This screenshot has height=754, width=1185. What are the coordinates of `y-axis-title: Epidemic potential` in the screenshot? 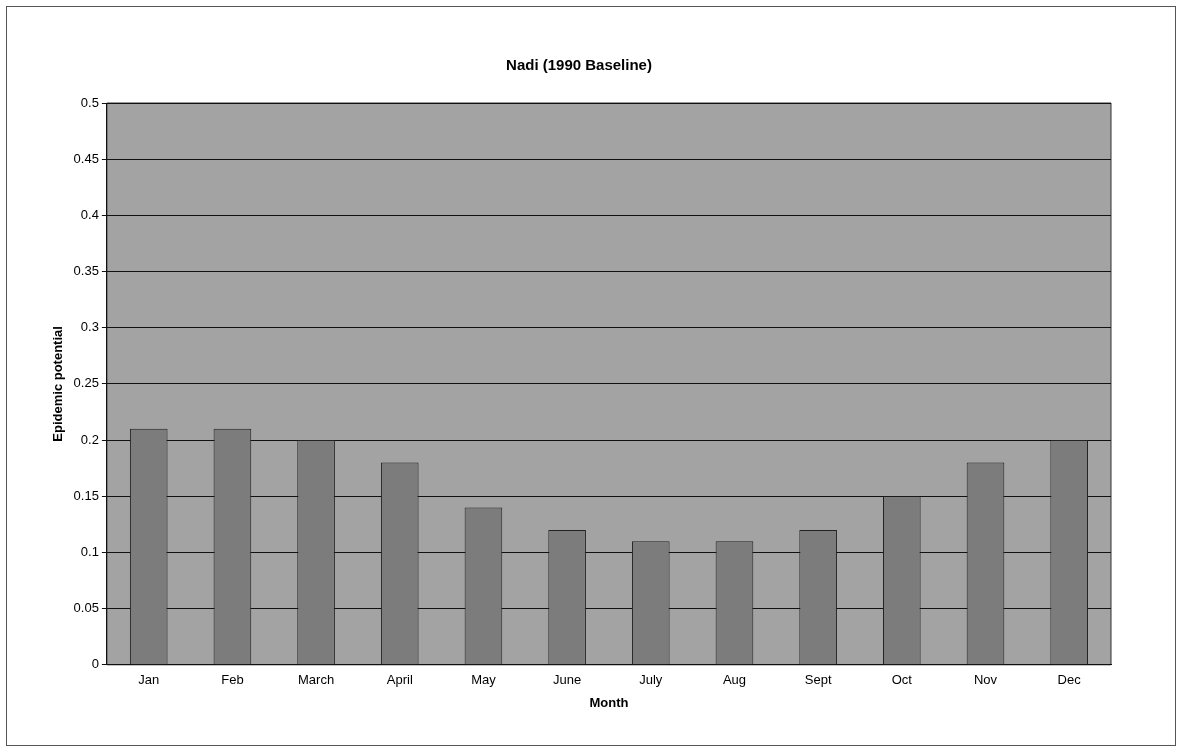 It's located at (58, 384).